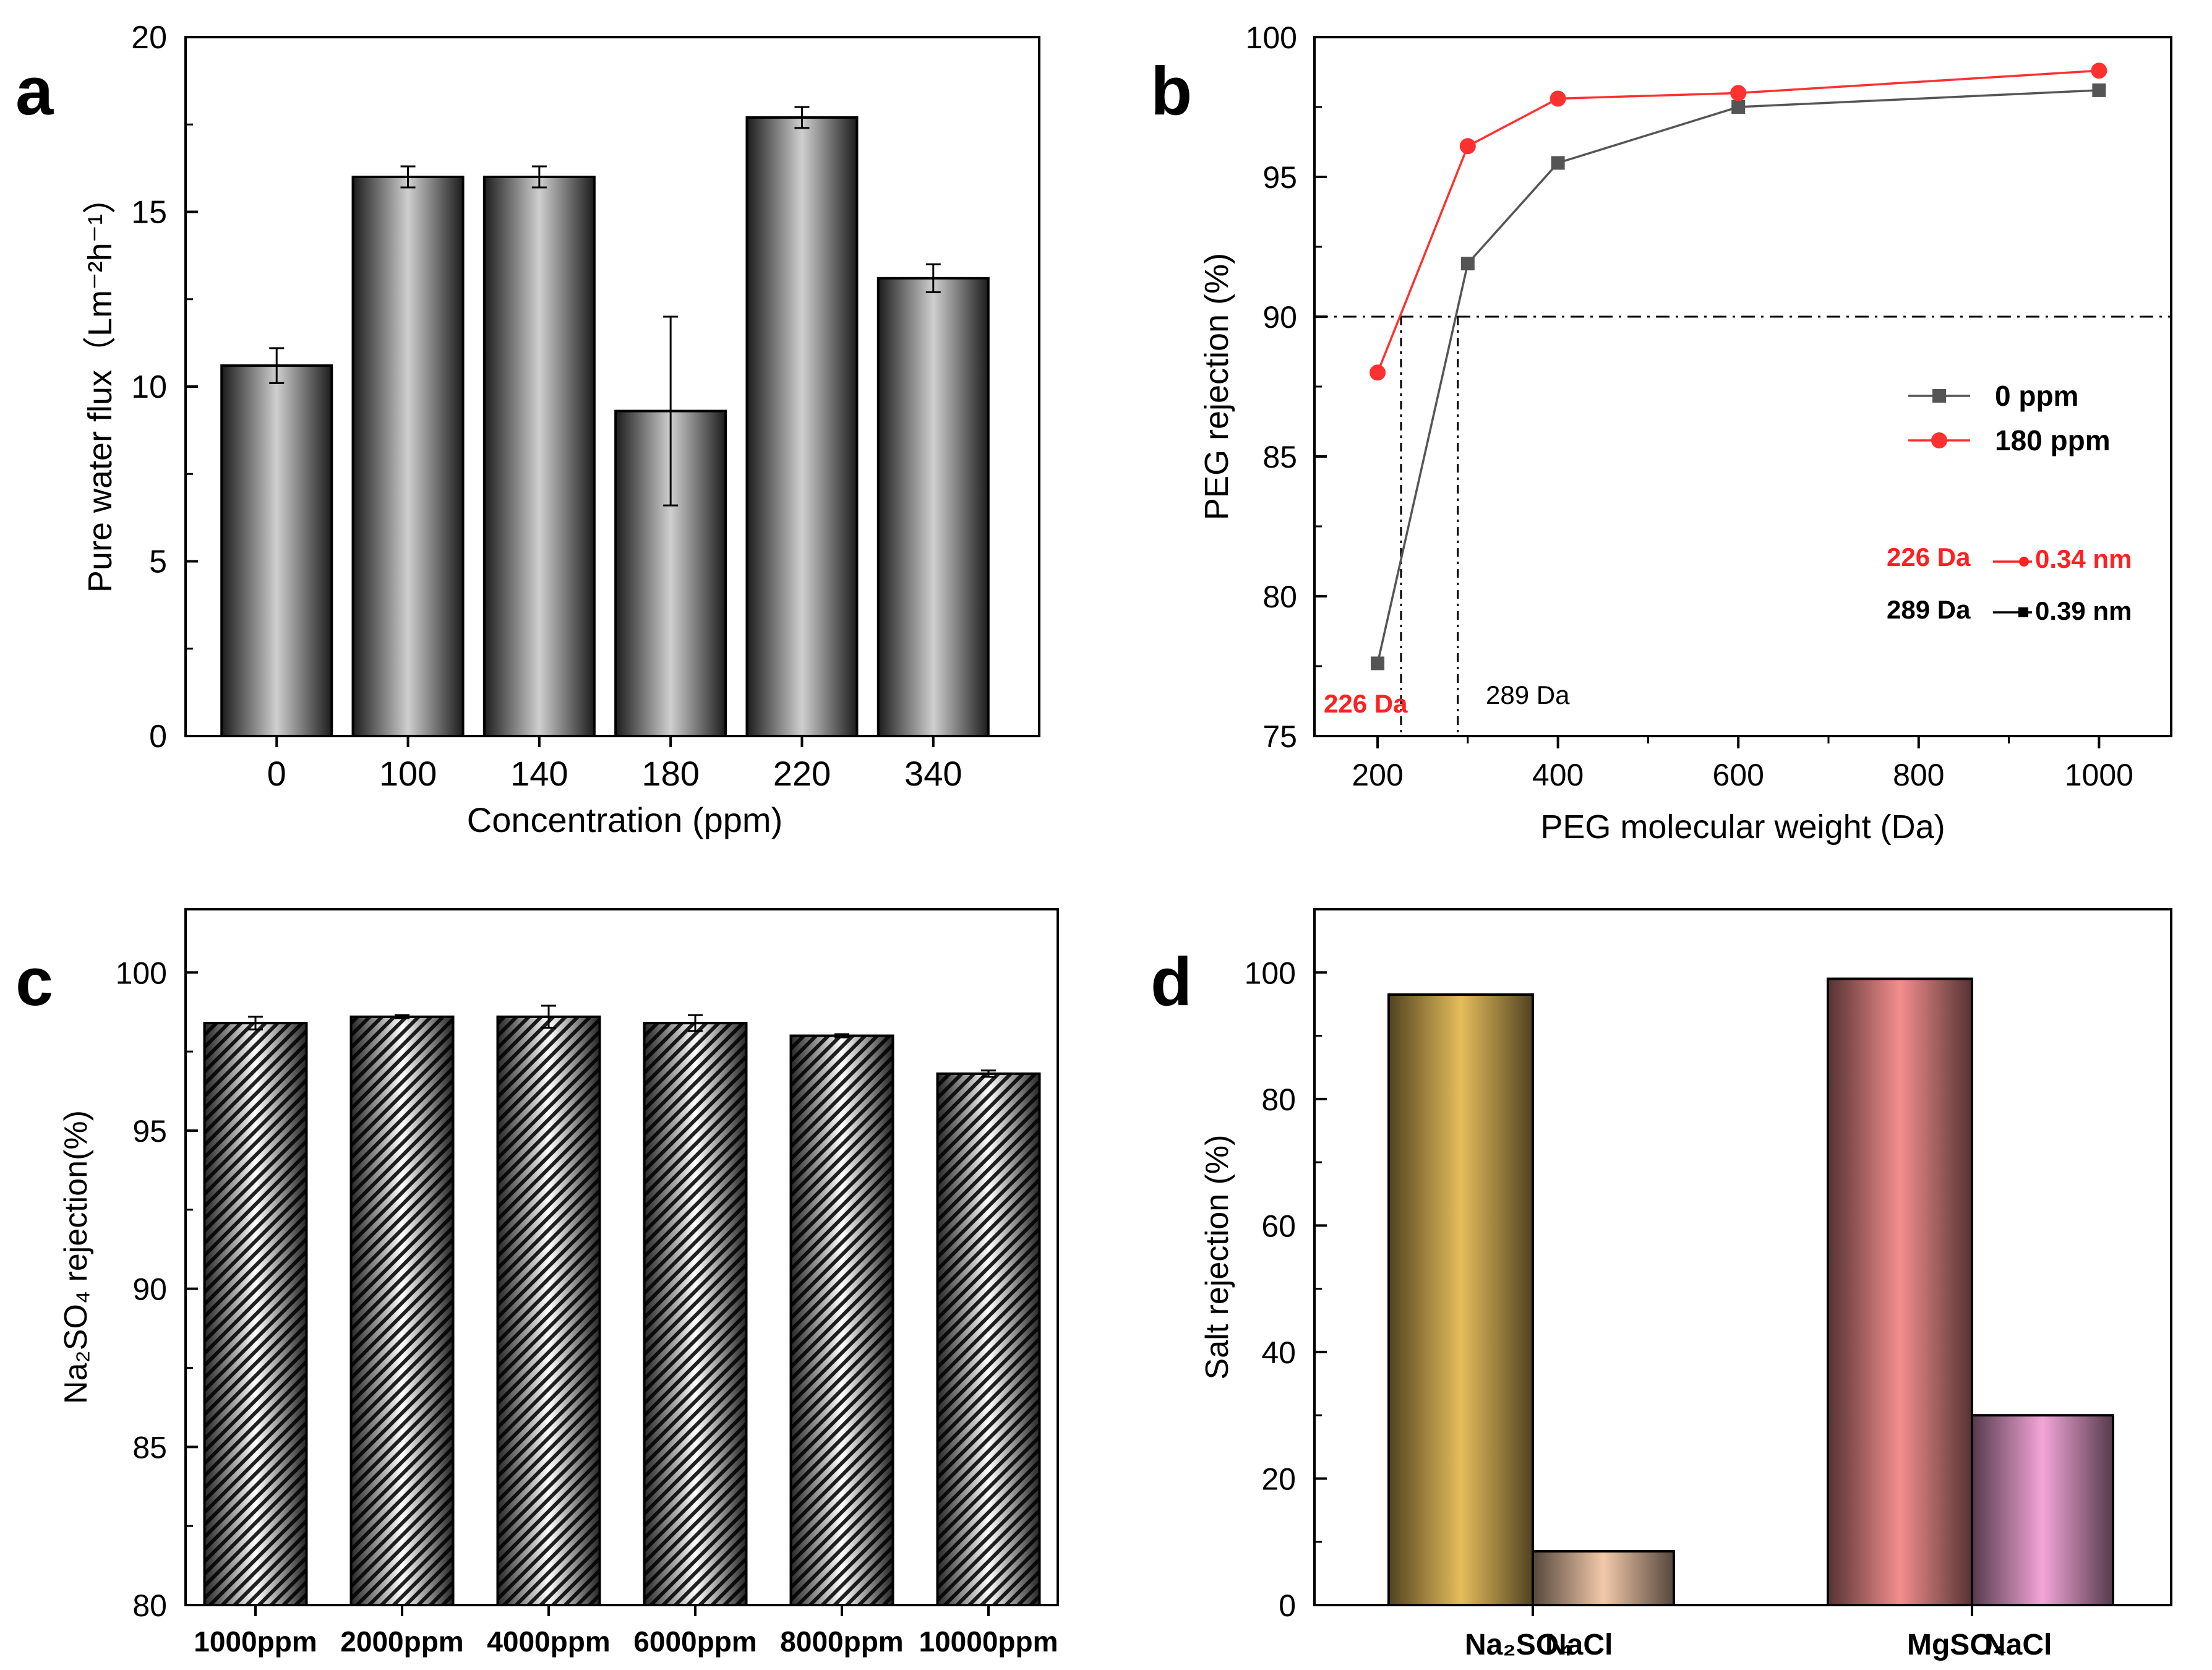  I want to click on x-tick-label: 10000ppm, so click(988, 1641).